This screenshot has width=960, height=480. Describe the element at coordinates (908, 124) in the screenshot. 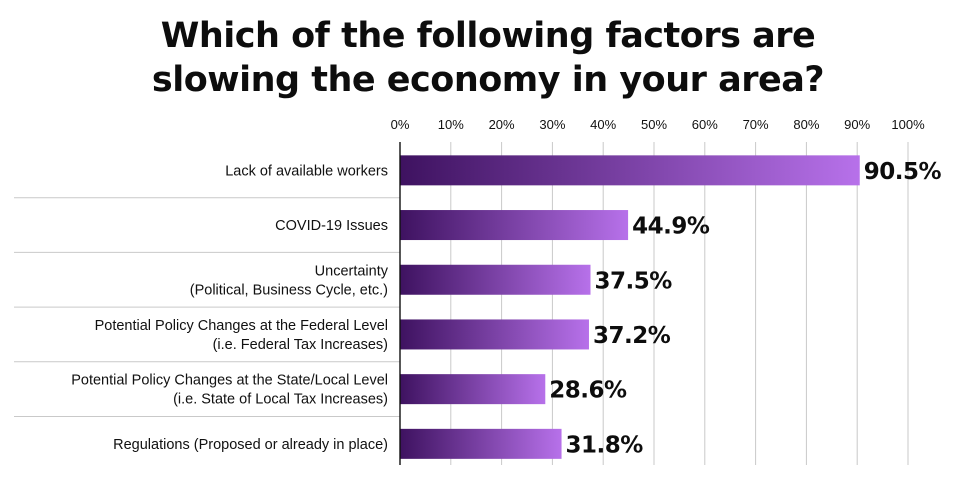

I see `x-tick-label: 100%` at that location.